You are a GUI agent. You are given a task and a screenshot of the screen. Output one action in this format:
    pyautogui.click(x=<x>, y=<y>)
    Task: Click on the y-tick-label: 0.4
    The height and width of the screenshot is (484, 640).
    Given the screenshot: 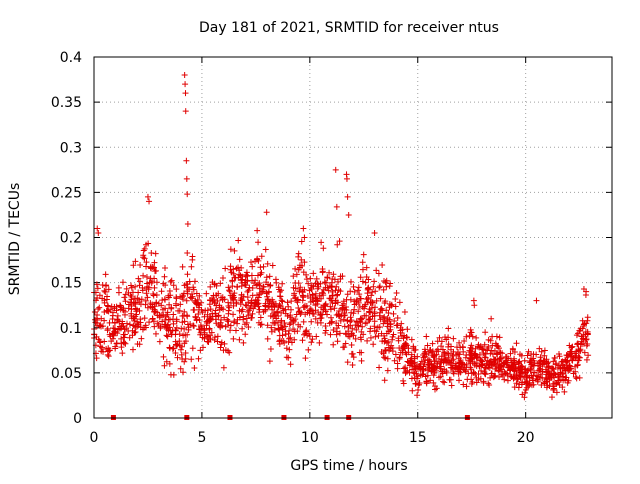 What is the action you would take?
    pyautogui.click(x=71, y=58)
    